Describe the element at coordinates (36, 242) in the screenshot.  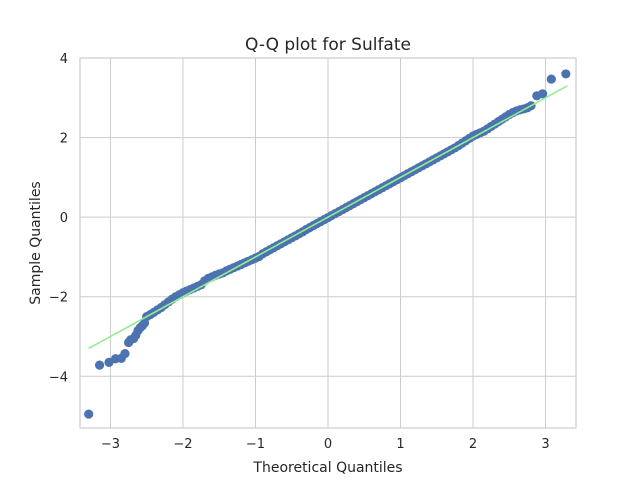
I see `y-axis-label: Sample Quantiles` at that location.